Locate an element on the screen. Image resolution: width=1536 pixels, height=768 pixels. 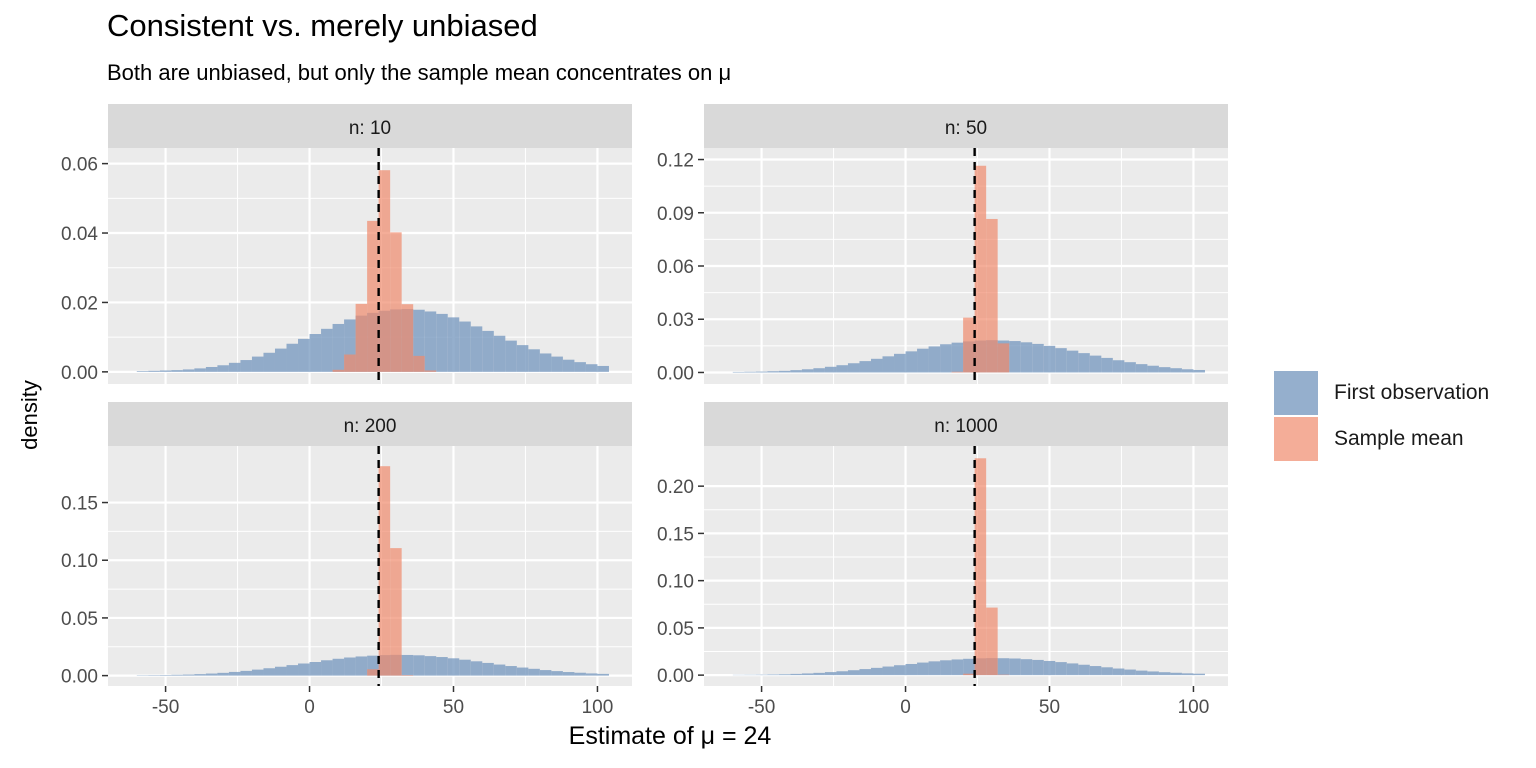
y-tick-label: 0.09 is located at coordinates (675, 214).